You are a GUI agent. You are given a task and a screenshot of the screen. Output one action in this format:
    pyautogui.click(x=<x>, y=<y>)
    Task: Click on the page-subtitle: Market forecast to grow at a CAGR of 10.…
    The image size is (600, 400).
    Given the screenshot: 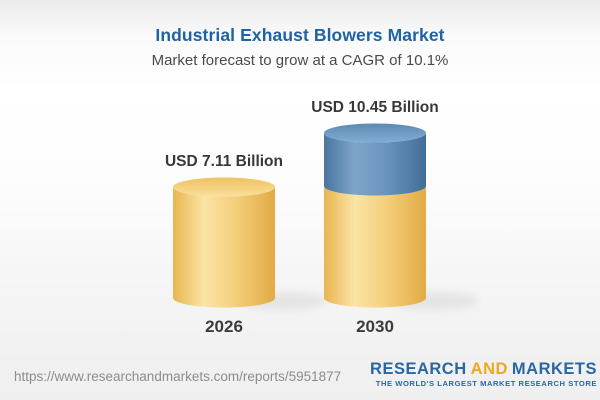 What is the action you would take?
    pyautogui.click(x=300, y=60)
    